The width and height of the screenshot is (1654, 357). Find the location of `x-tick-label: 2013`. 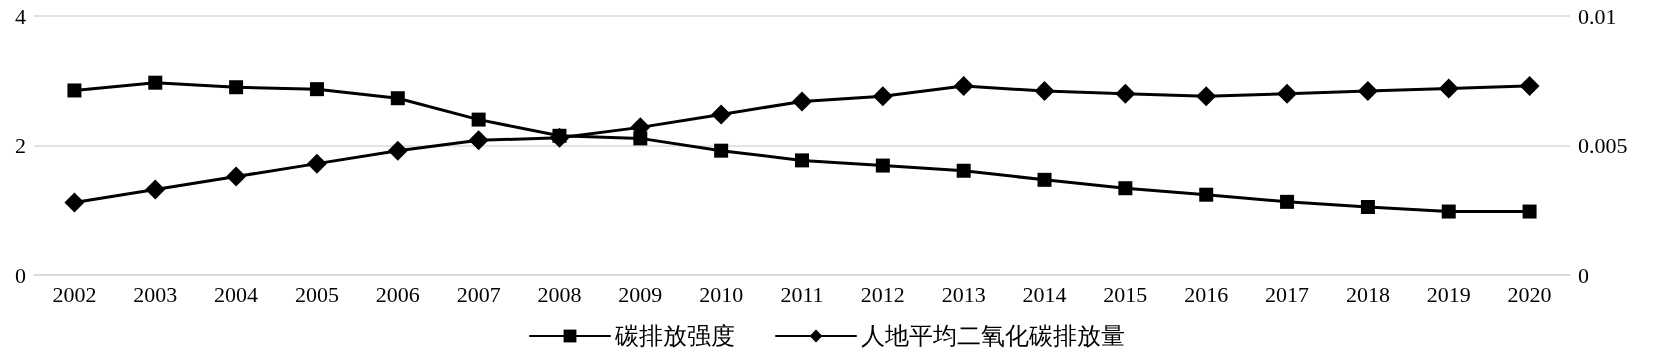

x-tick-label: 2013 is located at coordinates (963, 294).